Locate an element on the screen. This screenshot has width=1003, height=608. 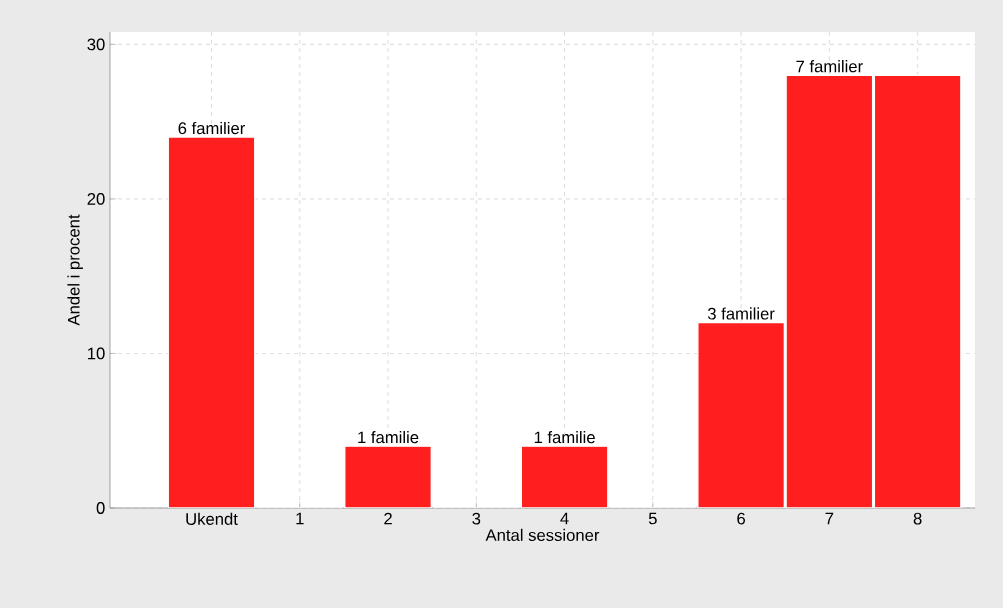
x-tick-label: 3 is located at coordinates (476, 518).